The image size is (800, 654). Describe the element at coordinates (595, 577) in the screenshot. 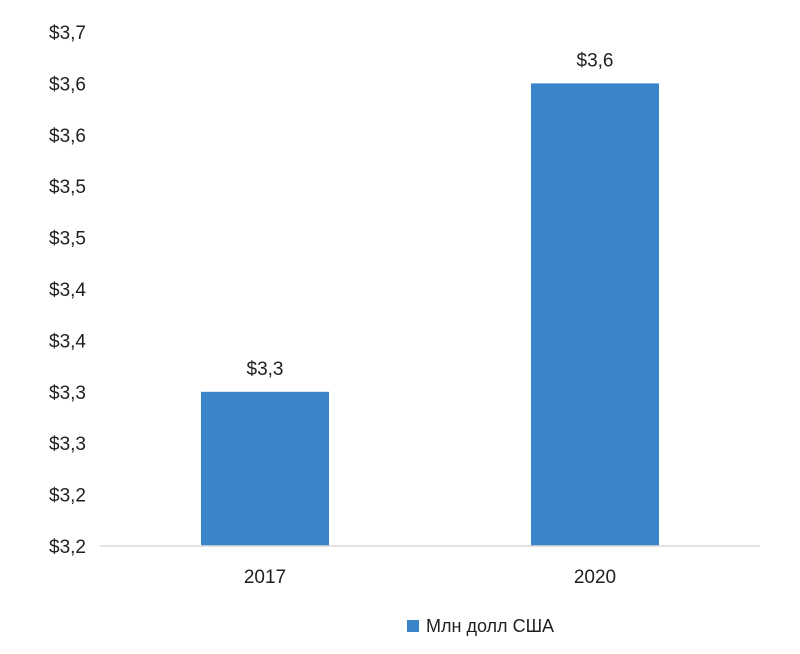

I see `x-tick-label-2020: 2020` at that location.